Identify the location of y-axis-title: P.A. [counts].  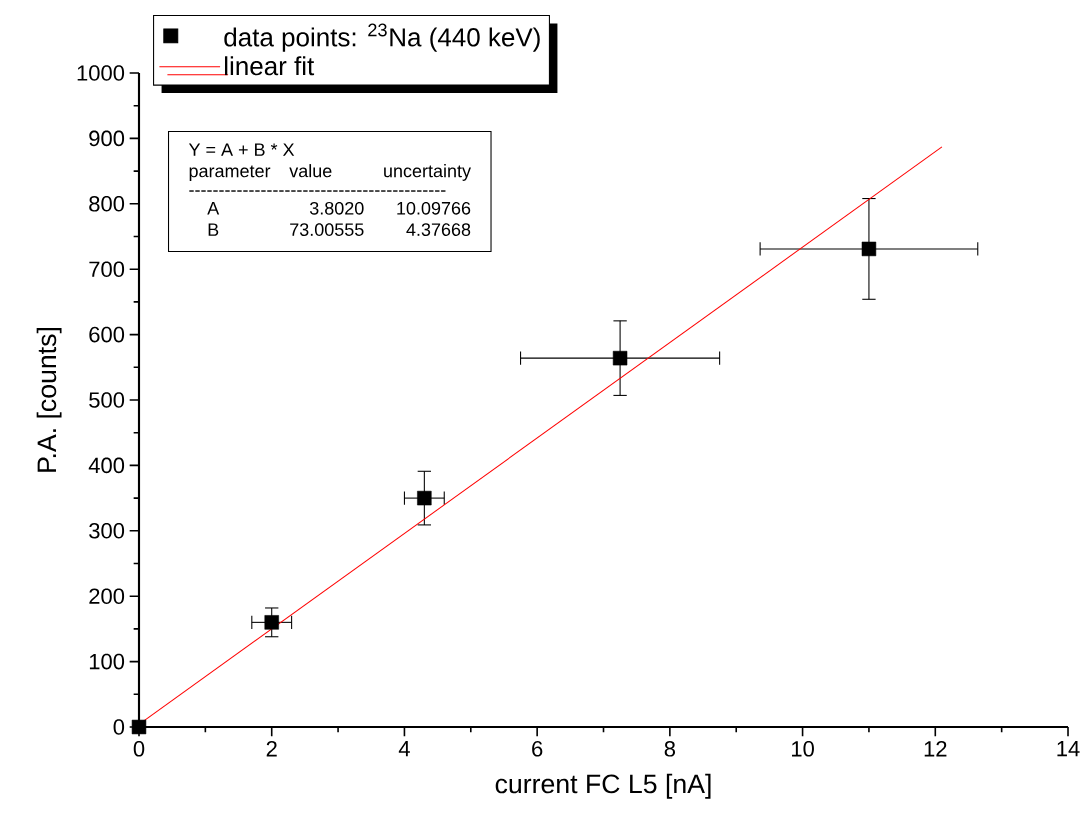
(49, 400).